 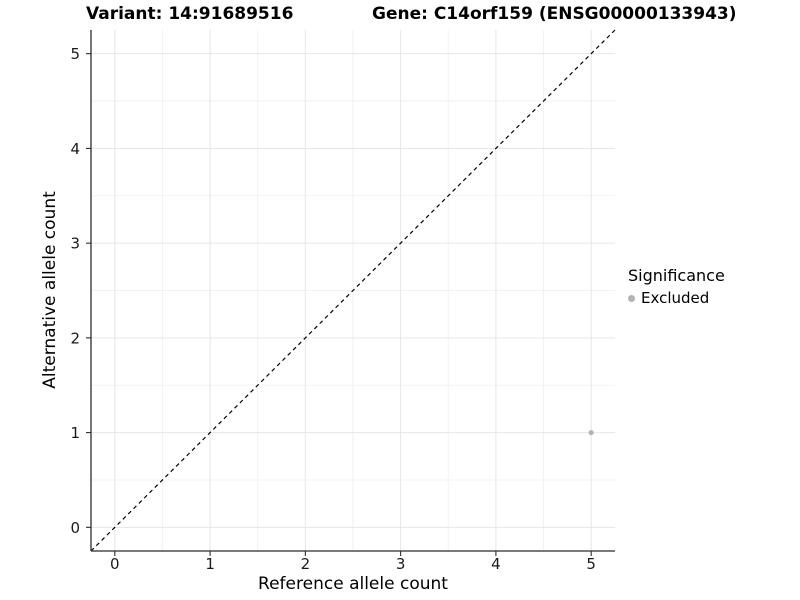 I want to click on x-tick-label: 0, so click(x=115, y=564).